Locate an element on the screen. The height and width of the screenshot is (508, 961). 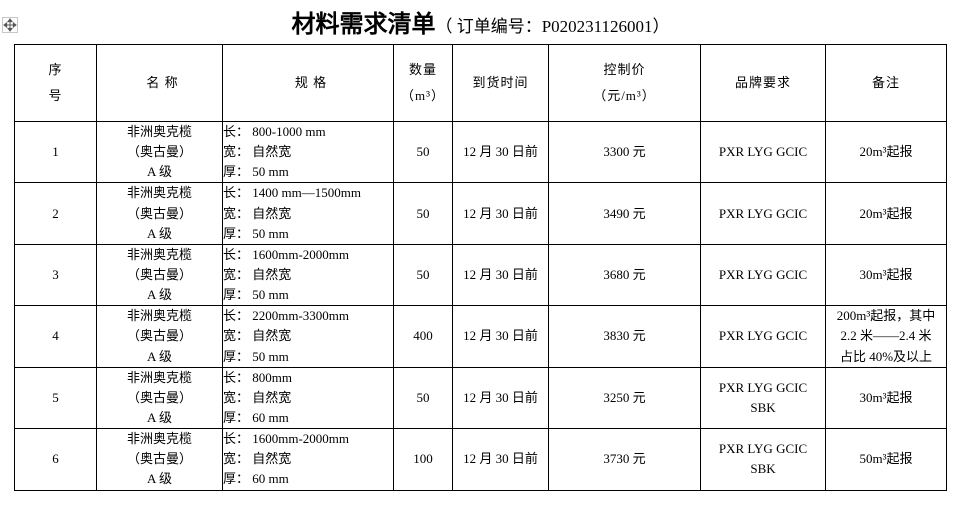
cell-note: 200m³起报，其中 2.2 米——2.4 米 占比 40%及以上 is located at coordinates (886, 336).